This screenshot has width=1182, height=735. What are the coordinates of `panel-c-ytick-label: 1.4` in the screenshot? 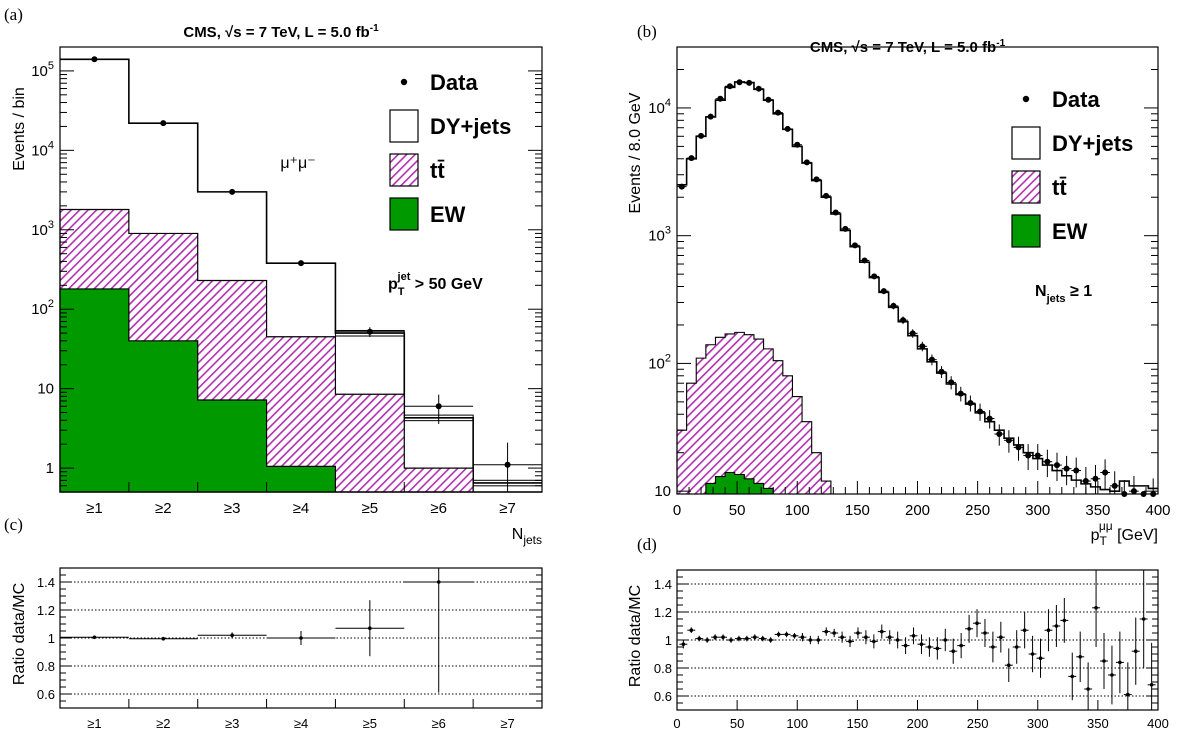 It's located at (46, 582).